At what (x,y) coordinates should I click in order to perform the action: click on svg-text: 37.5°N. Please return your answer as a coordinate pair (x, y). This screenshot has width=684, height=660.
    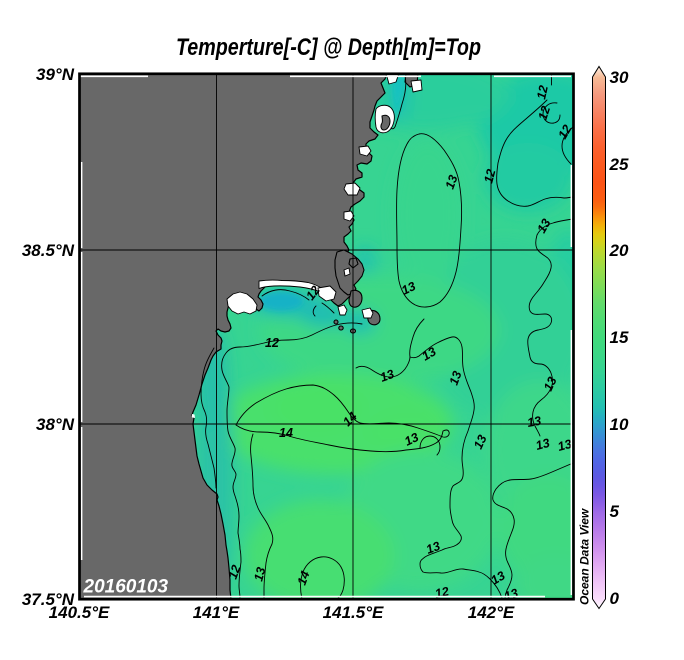
    Looking at the image, I should click on (48, 599).